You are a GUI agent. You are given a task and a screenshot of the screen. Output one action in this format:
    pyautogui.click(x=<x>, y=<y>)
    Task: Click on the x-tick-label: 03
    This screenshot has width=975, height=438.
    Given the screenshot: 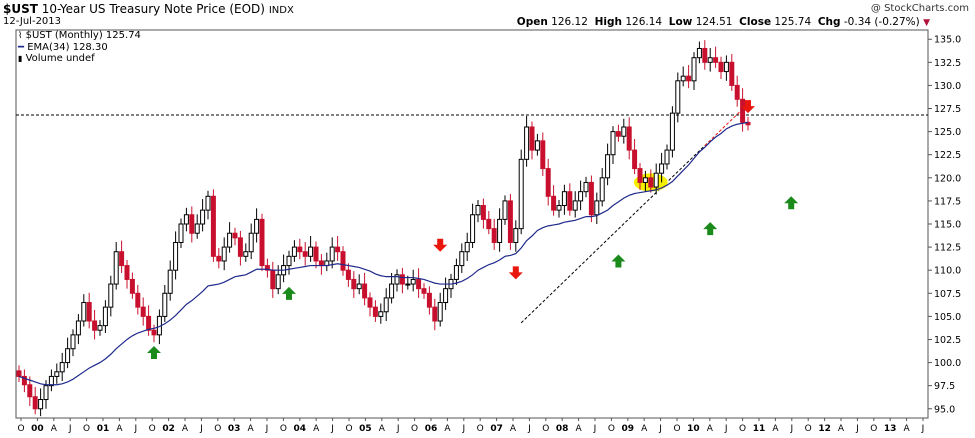 What is the action you would take?
    pyautogui.click(x=234, y=429)
    